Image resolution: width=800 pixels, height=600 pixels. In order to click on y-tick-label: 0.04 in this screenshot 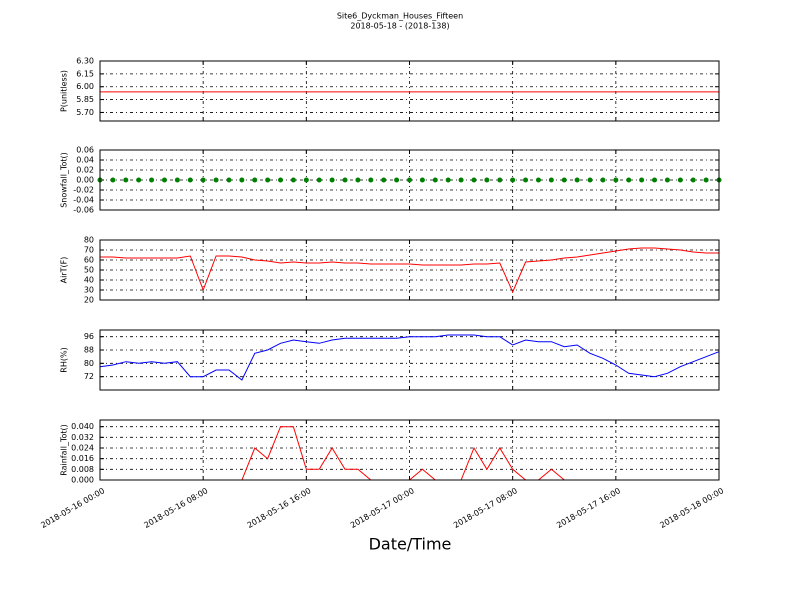, I will do `click(85, 160)`.